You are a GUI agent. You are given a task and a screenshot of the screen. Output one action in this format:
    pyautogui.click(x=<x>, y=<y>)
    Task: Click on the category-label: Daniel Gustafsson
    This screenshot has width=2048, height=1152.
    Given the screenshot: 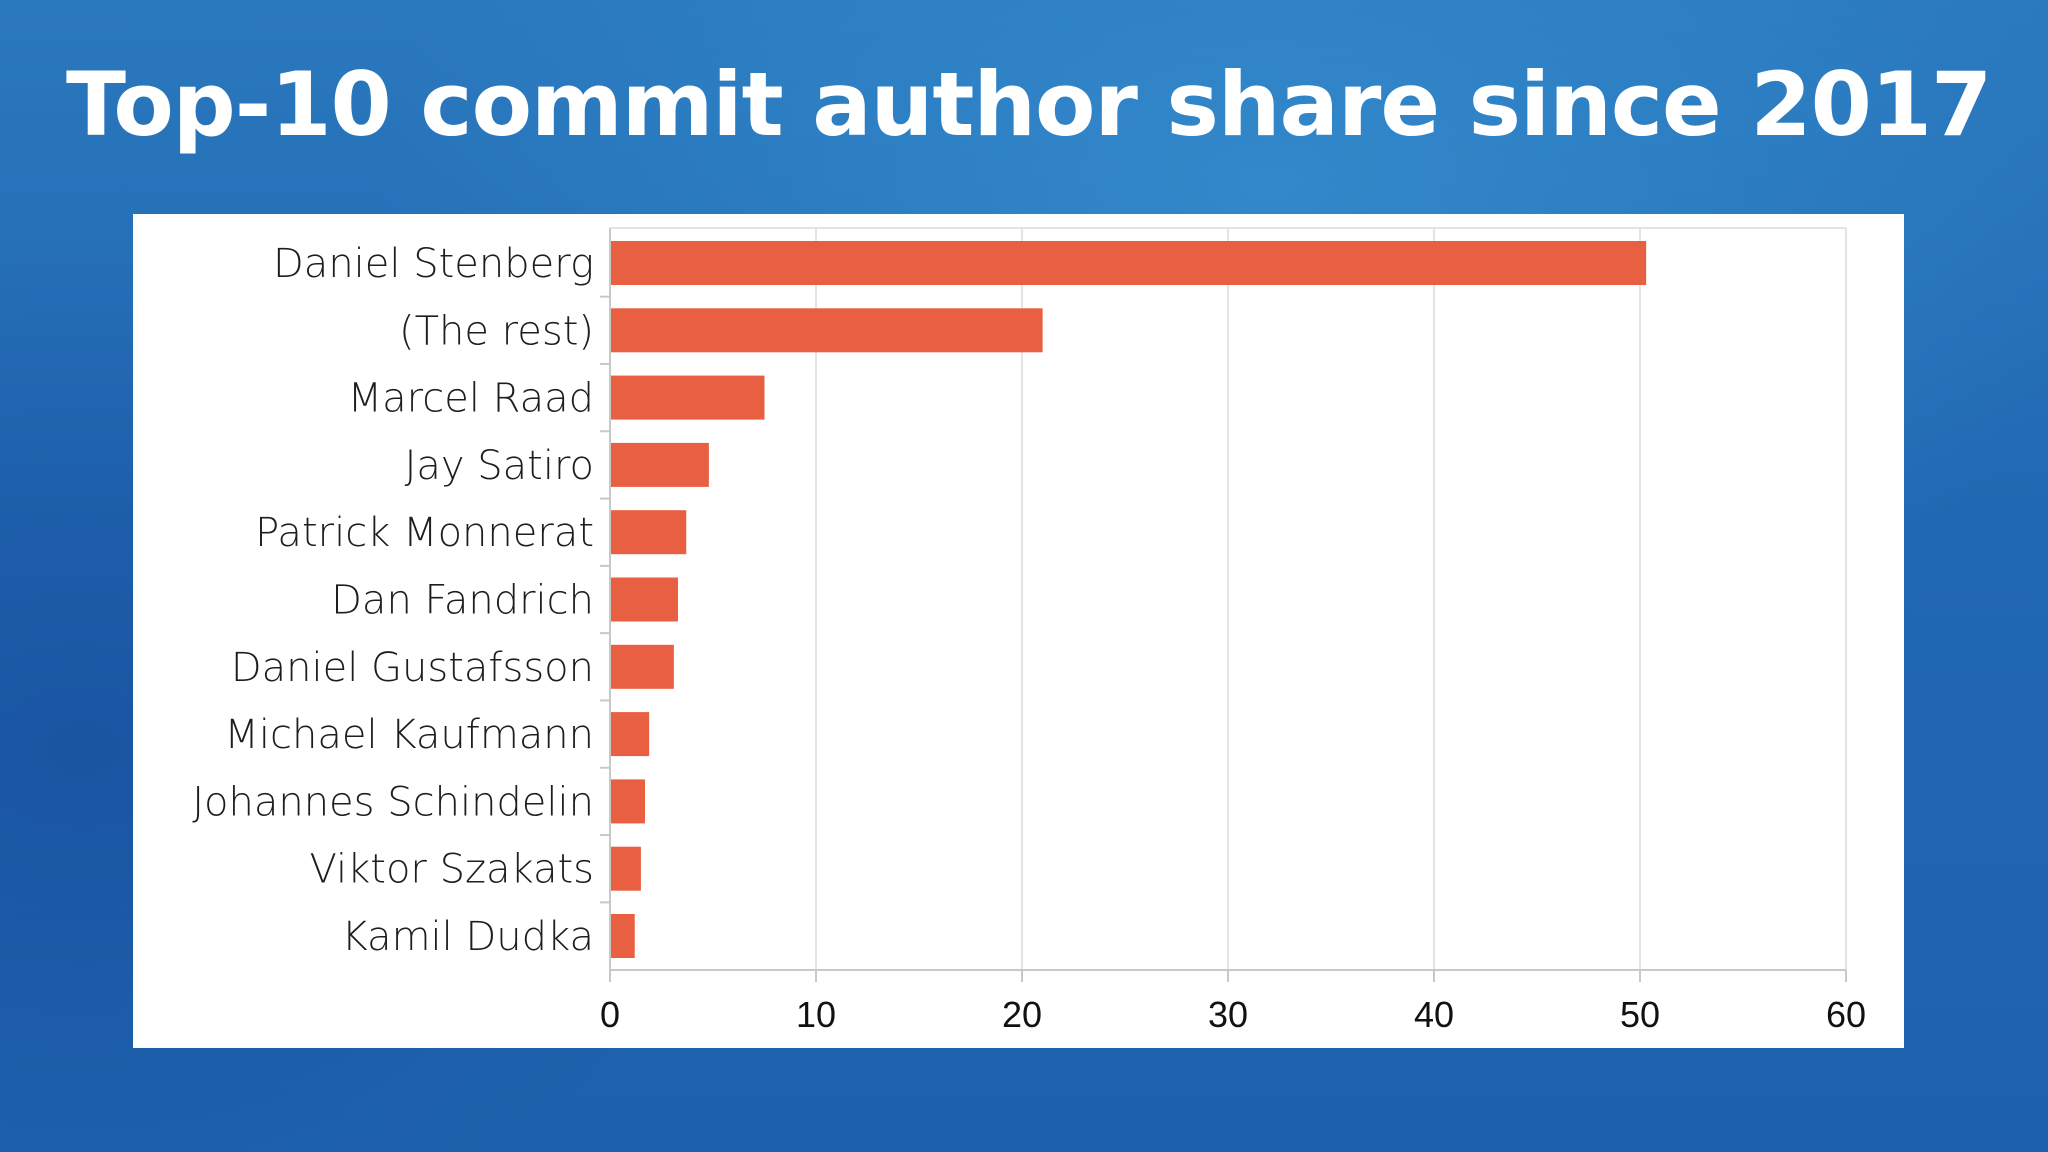 What is the action you would take?
    pyautogui.click(x=412, y=668)
    